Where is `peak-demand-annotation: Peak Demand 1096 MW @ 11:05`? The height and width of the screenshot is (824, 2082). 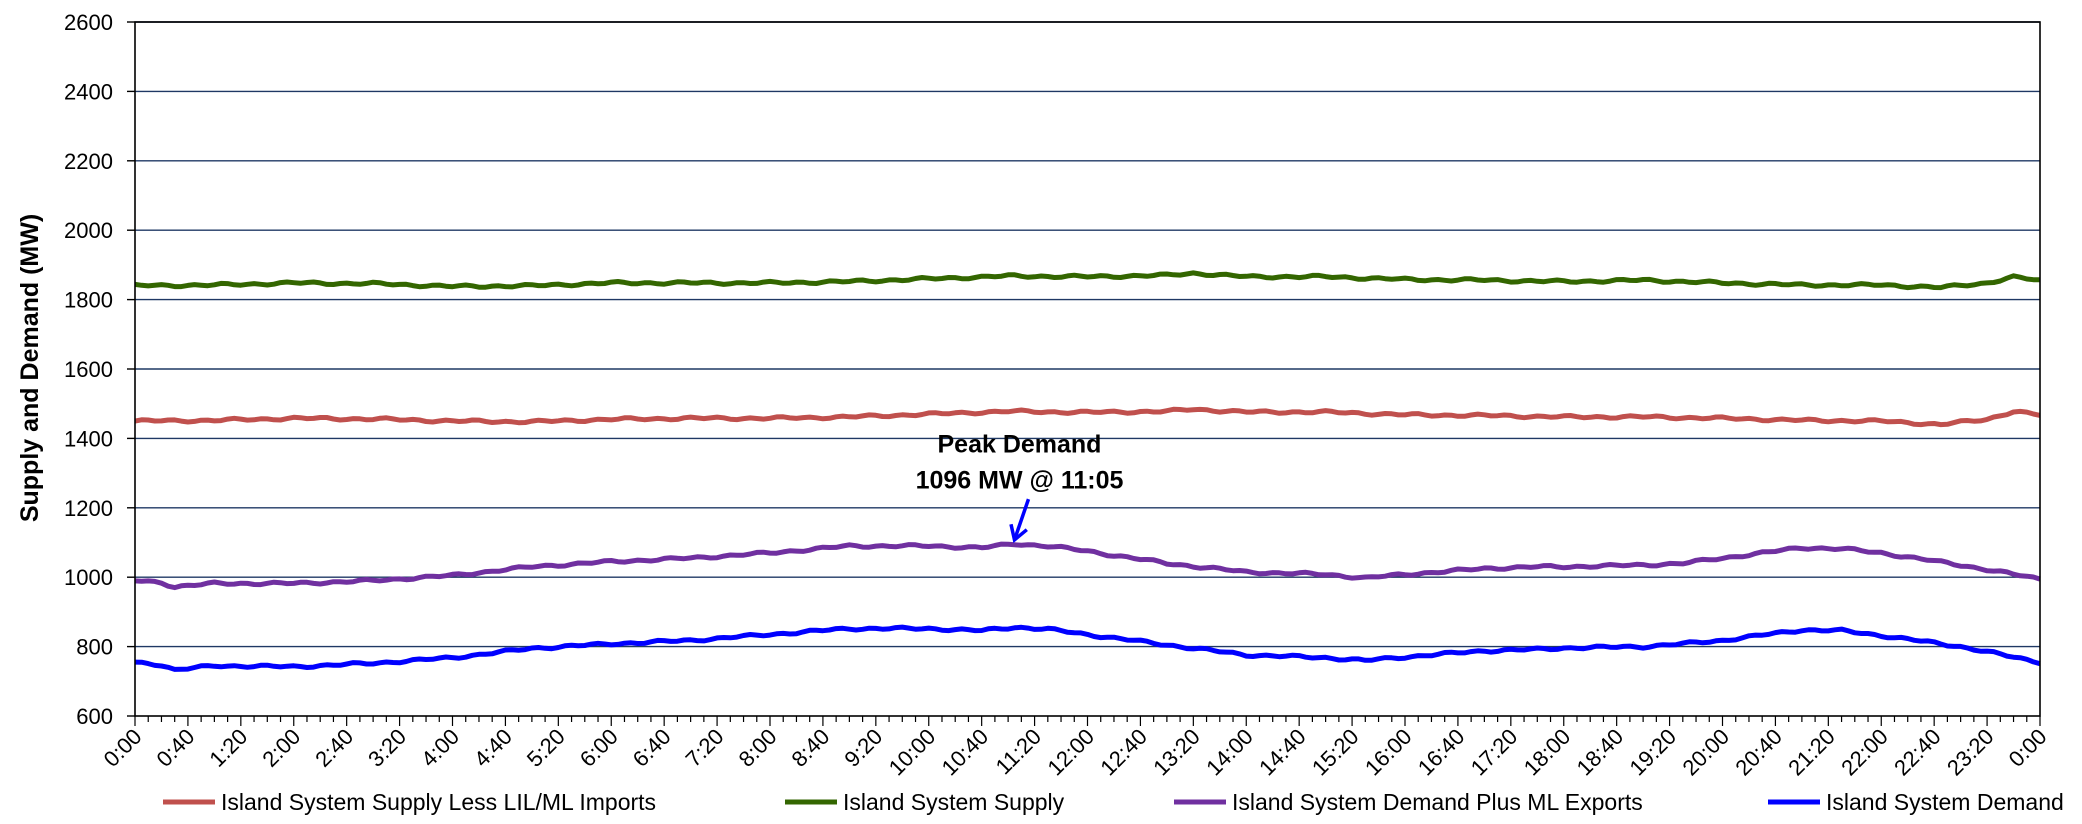
peak-demand-annotation: Peak Demand 1096 MW @ 11:05 is located at coordinates (1020, 487).